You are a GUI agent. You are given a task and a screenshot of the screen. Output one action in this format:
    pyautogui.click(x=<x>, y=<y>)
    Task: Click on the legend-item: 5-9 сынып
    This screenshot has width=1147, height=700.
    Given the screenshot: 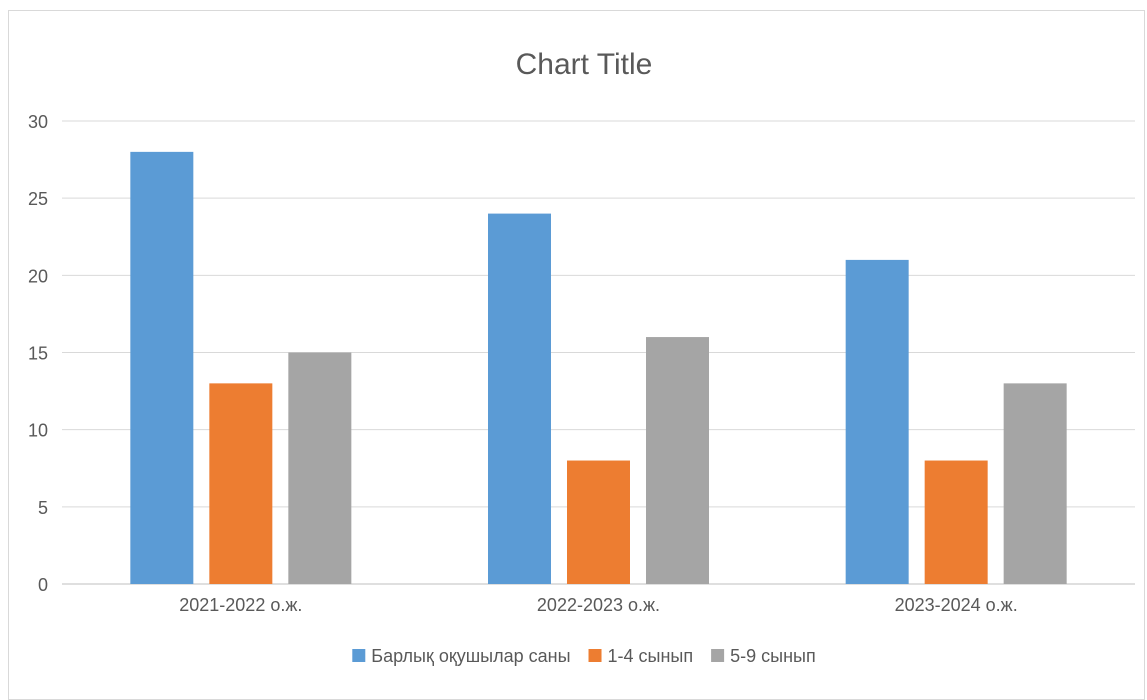 What is the action you would take?
    pyautogui.click(x=763, y=656)
    